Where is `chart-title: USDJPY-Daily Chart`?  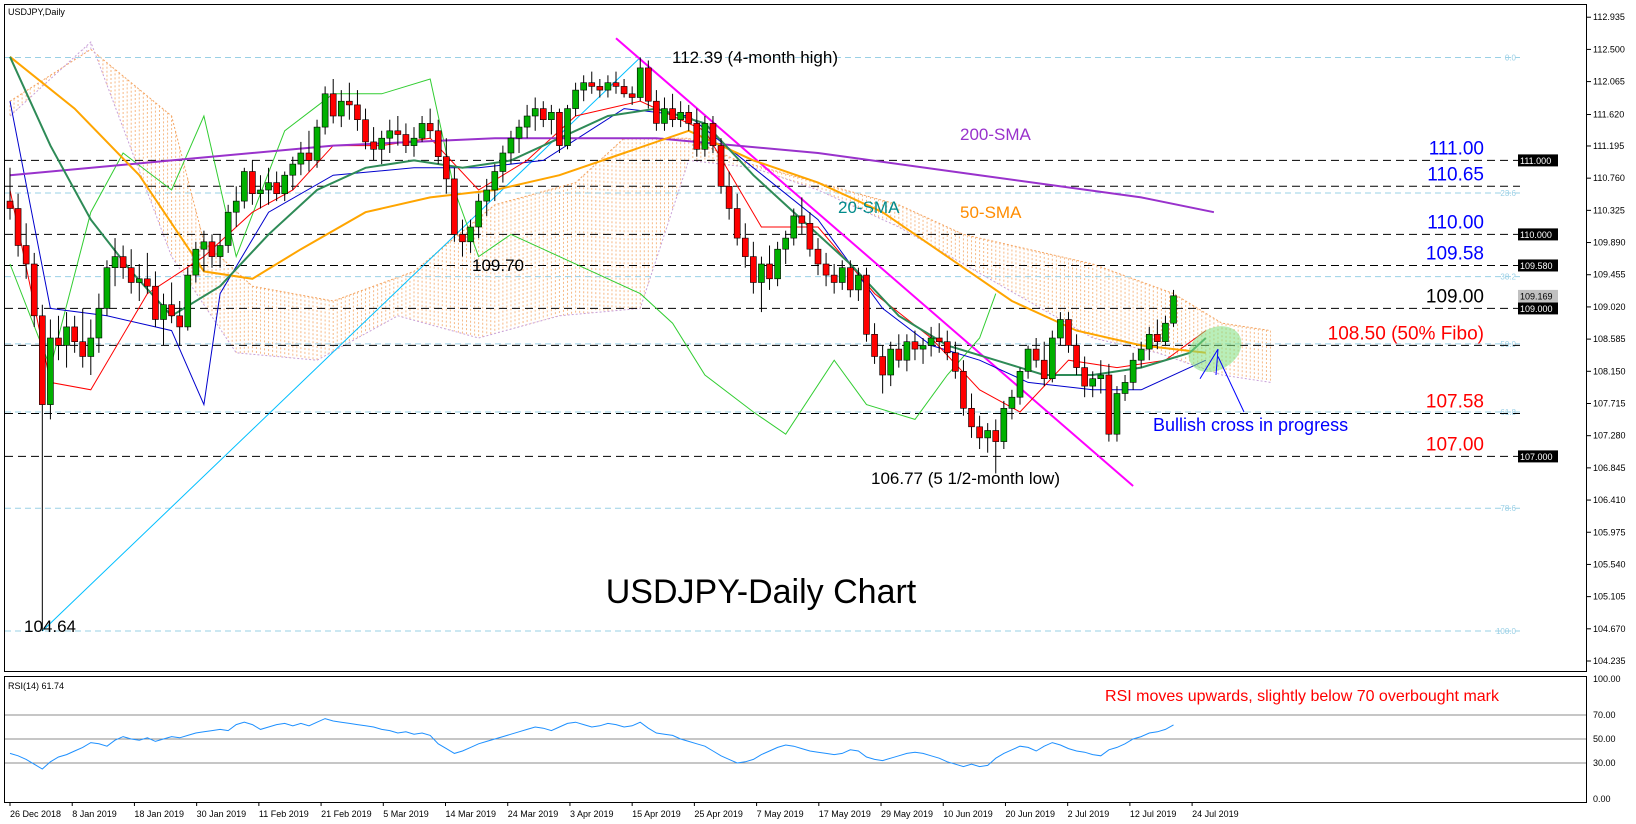
chart-title: USDJPY-Daily Chart is located at coordinates (761, 592).